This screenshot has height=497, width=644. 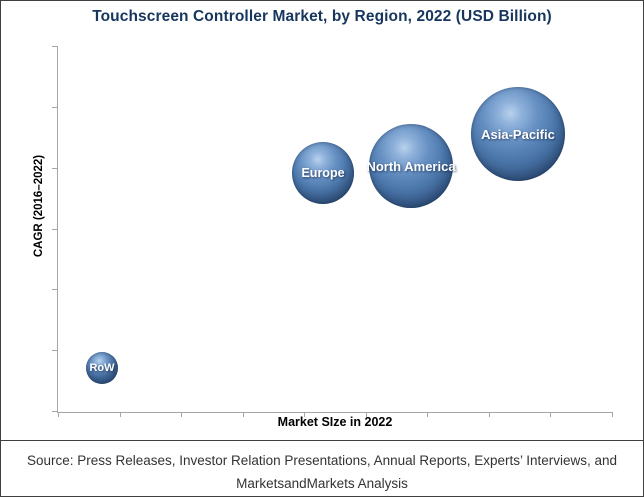 I want to click on y-axis-label: CAGR (2016–2022), so click(x=39, y=206).